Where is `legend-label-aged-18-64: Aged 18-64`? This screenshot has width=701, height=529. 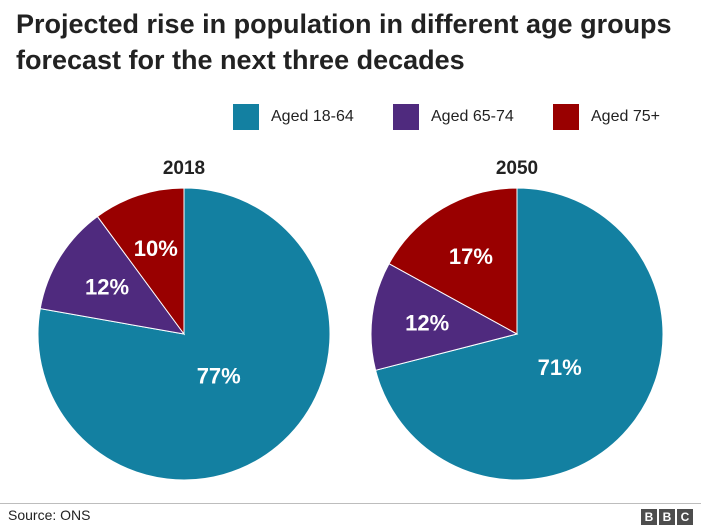
legend-label-aged-18-64: Aged 18-64 is located at coordinates (312, 116).